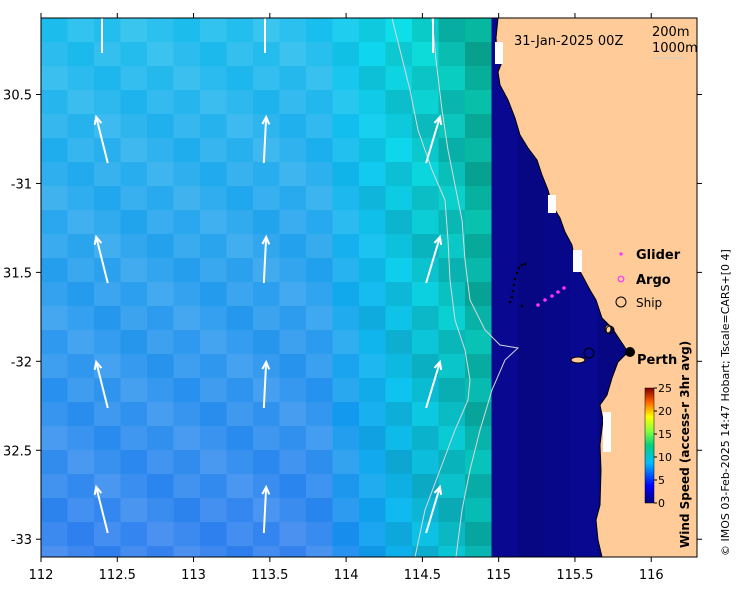 This screenshot has width=740, height=592. Describe the element at coordinates (653, 280) in the screenshot. I see `legend-argo: Argo` at that location.